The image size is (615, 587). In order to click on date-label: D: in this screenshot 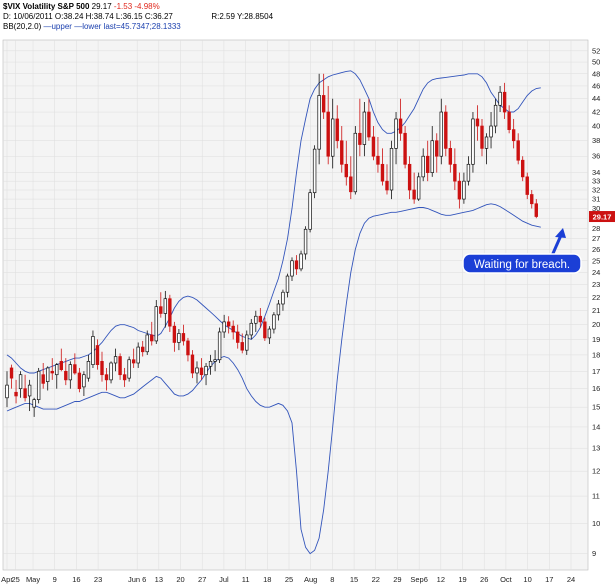, I will do `click(7, 16)`.